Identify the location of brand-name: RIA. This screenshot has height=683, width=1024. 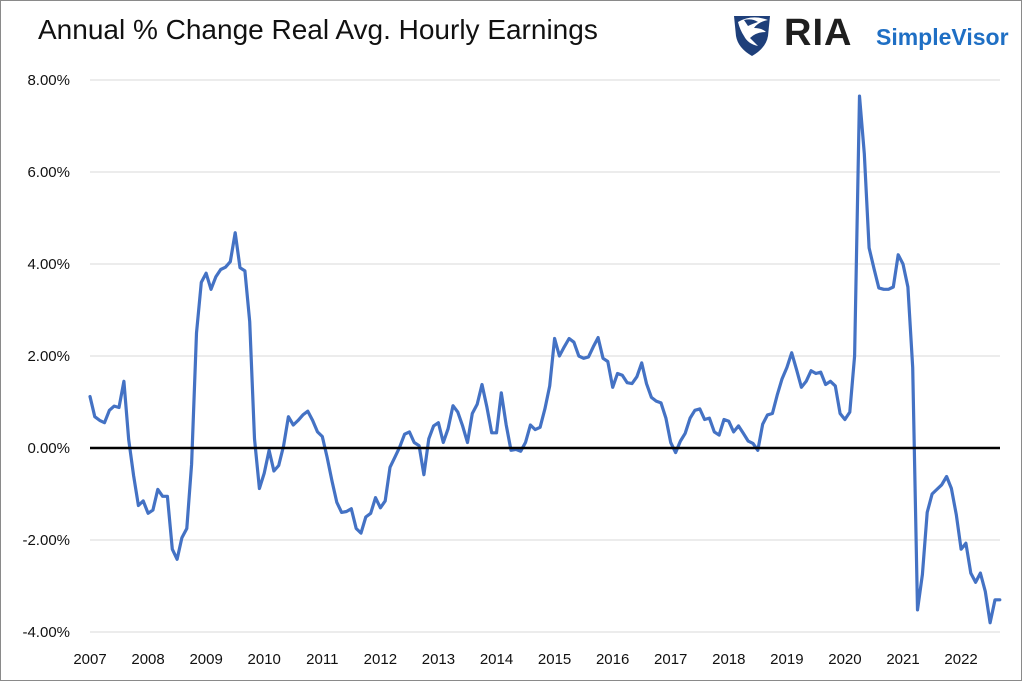
(818, 33).